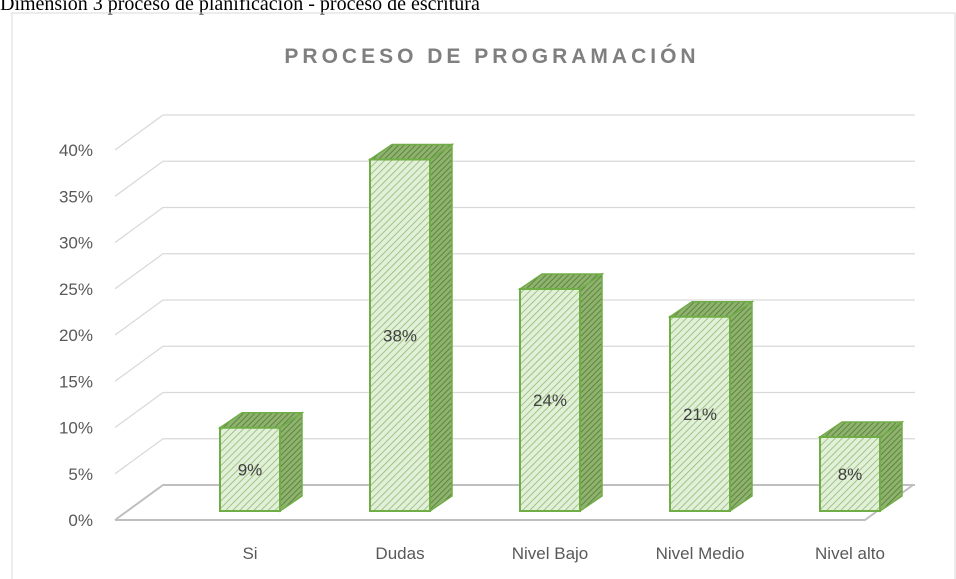 The image size is (956, 579). What do you see at coordinates (76, 243) in the screenshot?
I see `y-tick-label: 30%` at bounding box center [76, 243].